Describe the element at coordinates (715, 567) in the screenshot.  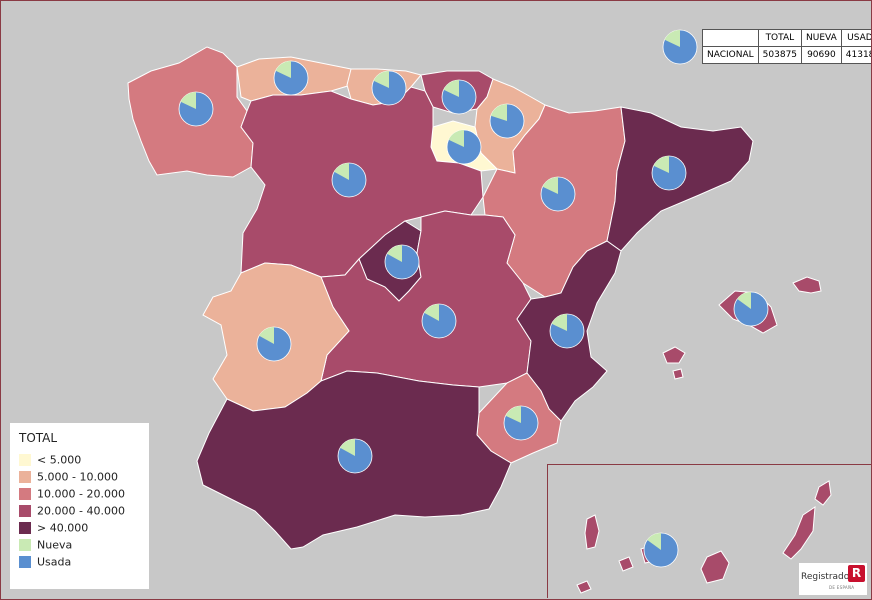
I see `island-gran-canaria` at that location.